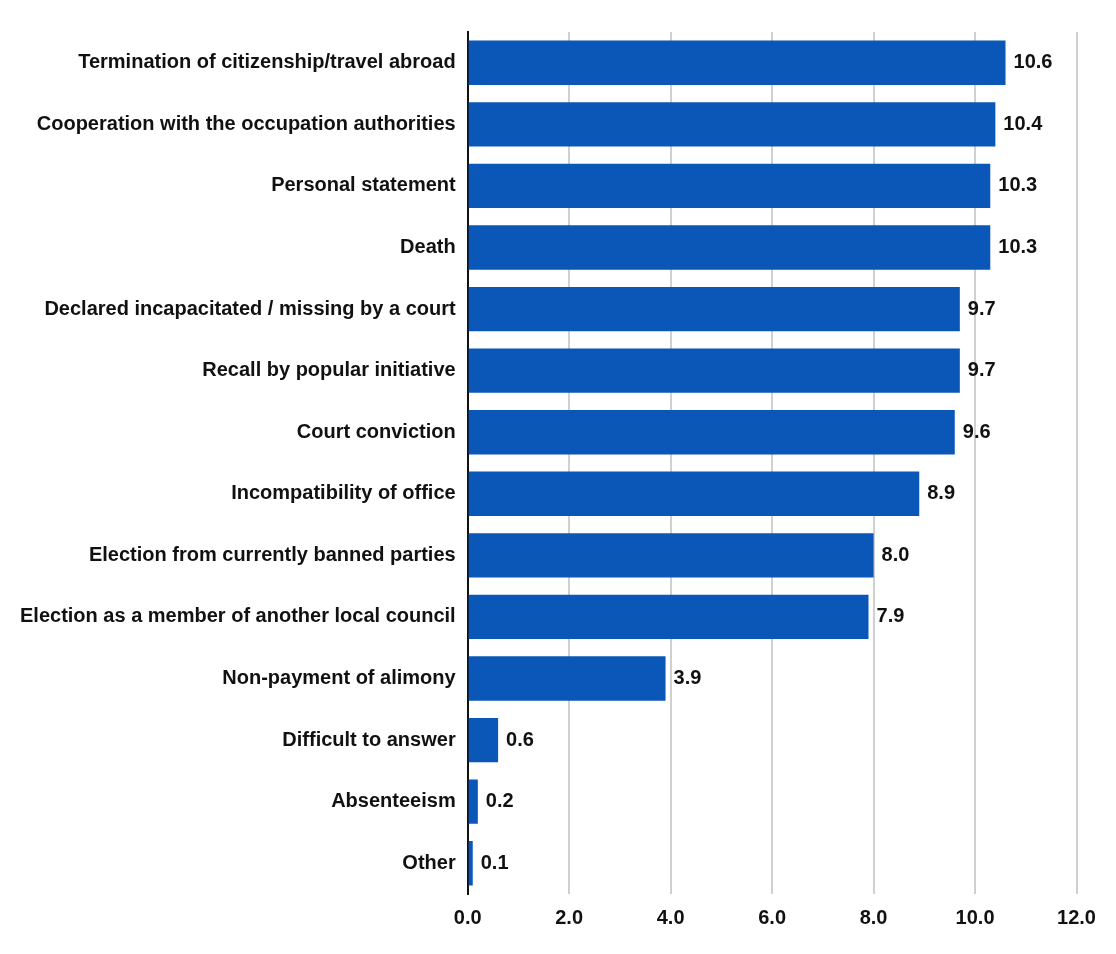 The width and height of the screenshot is (1116, 954). What do you see at coordinates (428, 246) in the screenshot?
I see `y-tick-label: Death` at bounding box center [428, 246].